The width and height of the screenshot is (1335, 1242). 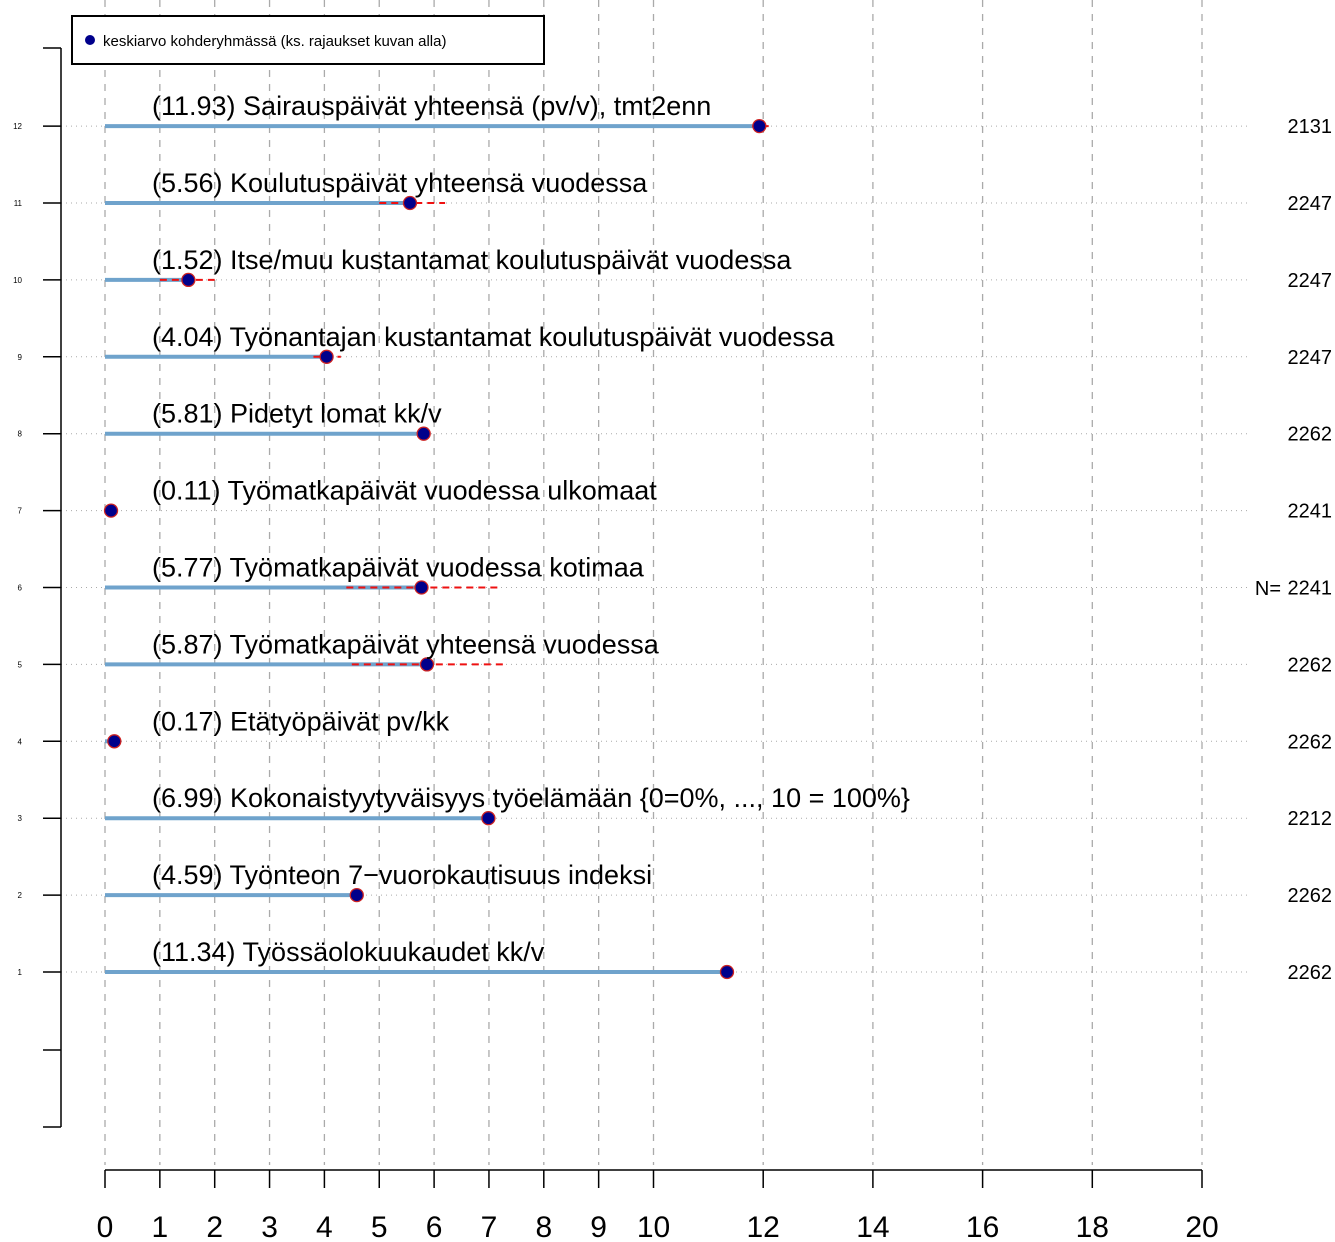 I want to click on y-tick-label: 10, so click(x=17, y=280).